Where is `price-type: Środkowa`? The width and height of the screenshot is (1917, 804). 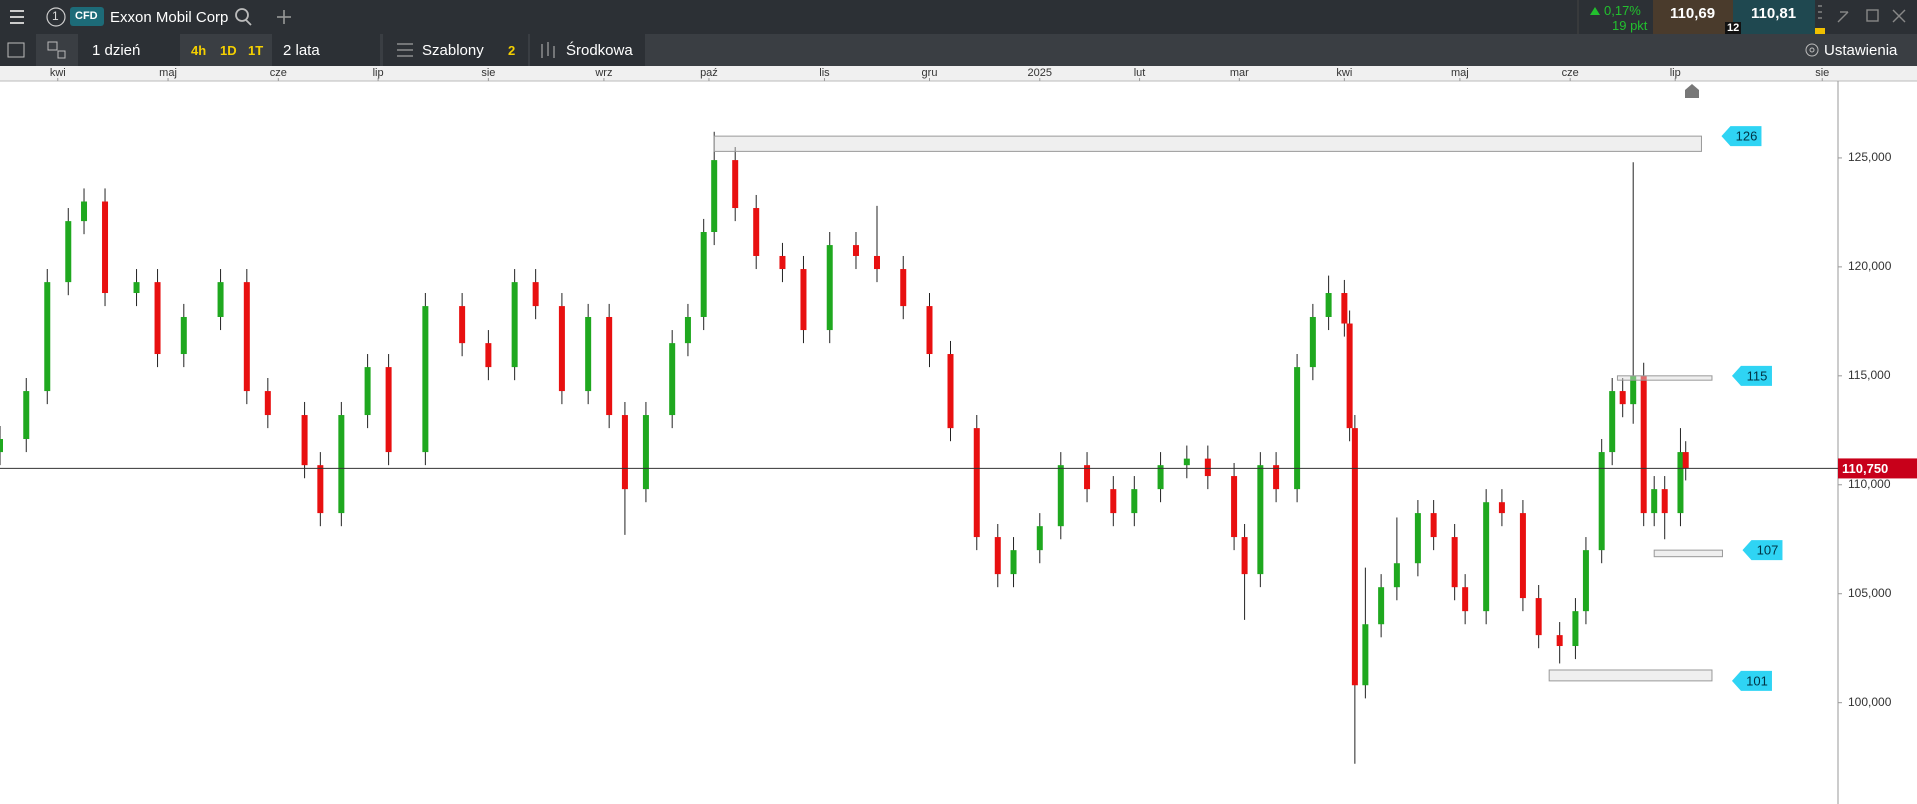 price-type: Środkowa is located at coordinates (599, 50).